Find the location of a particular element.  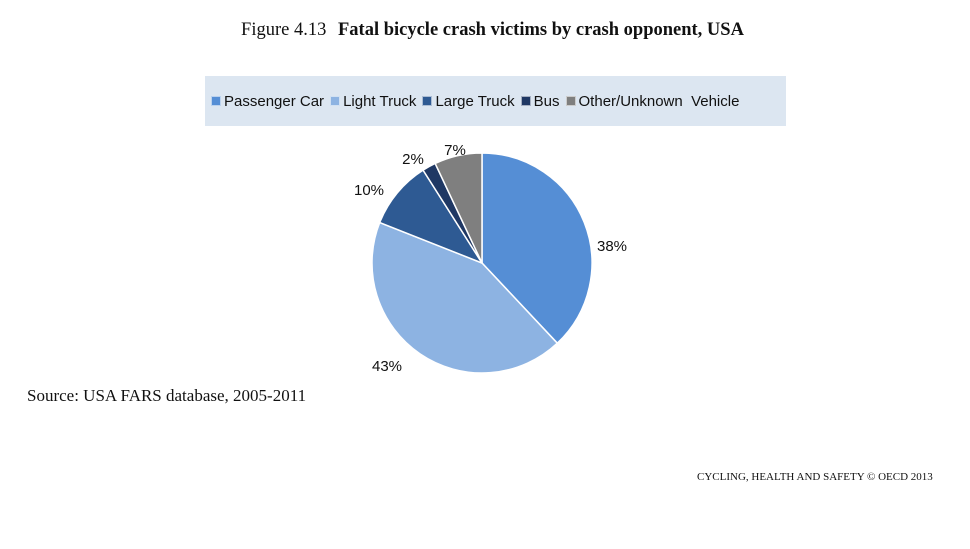

legend-swatch-bus is located at coordinates (525, 101).